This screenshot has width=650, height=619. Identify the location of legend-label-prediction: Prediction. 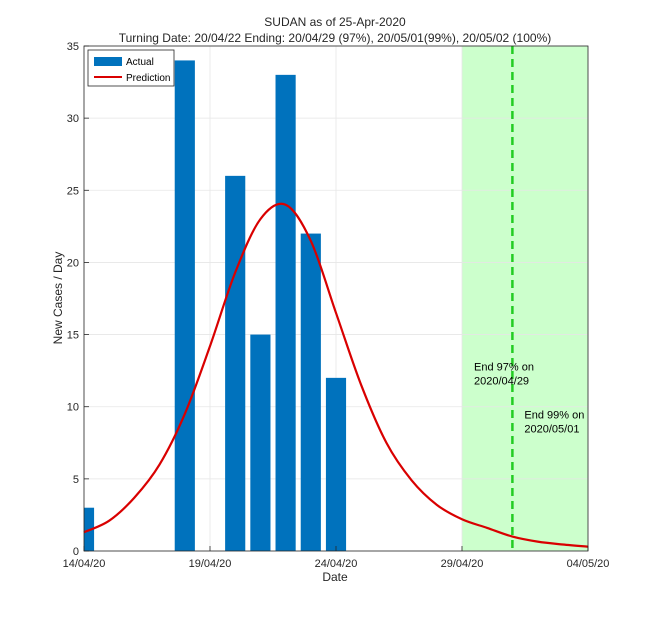
(148, 78).